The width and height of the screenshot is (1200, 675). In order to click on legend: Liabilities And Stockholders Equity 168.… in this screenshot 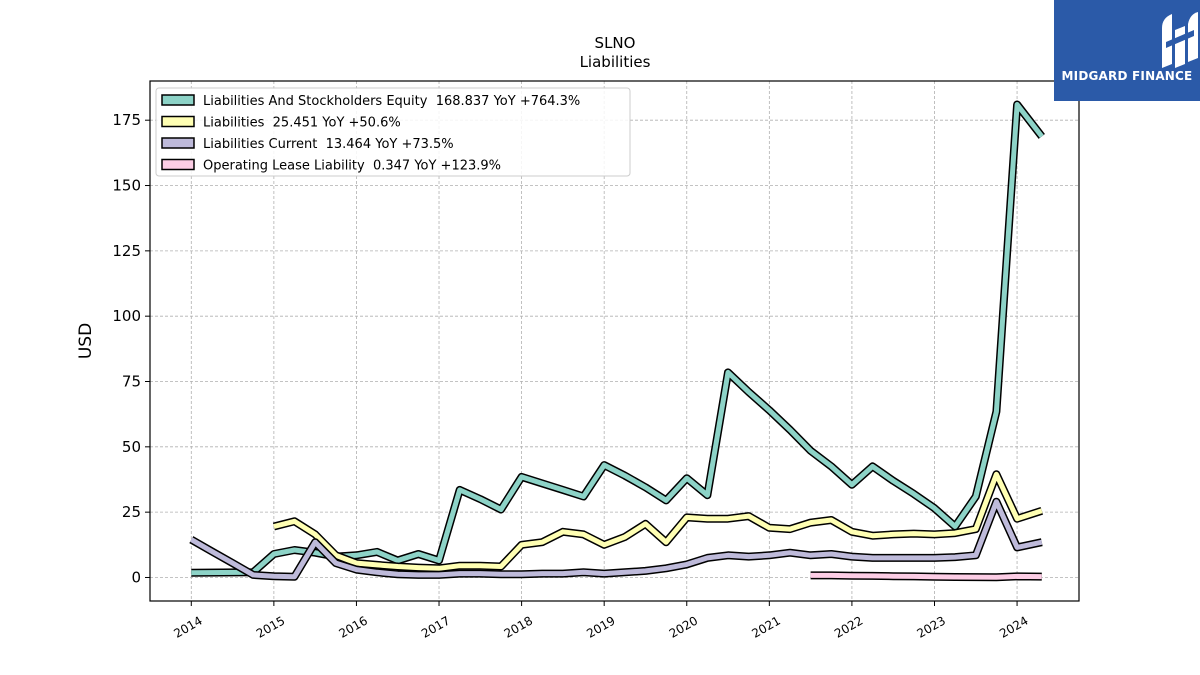, I will do `click(393, 132)`.